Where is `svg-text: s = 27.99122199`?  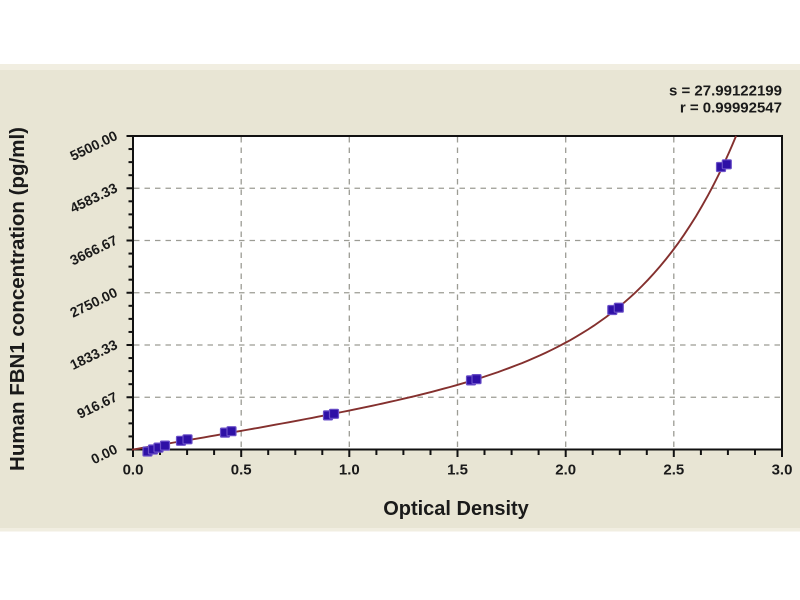 svg-text: s = 27.99122199 is located at coordinates (725, 91).